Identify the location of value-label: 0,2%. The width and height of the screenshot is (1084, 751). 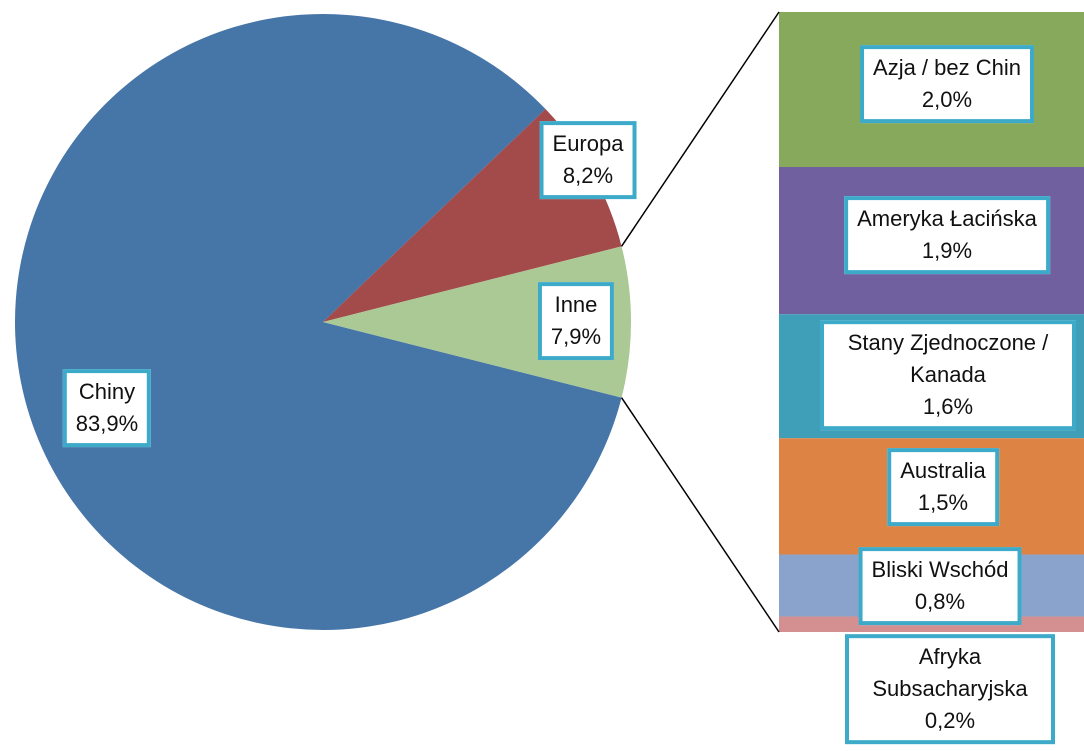
(950, 720).